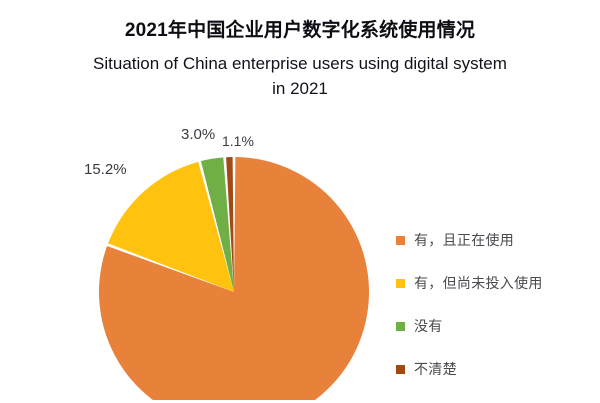  I want to click on data-label-none: 3.0%, so click(198, 134).